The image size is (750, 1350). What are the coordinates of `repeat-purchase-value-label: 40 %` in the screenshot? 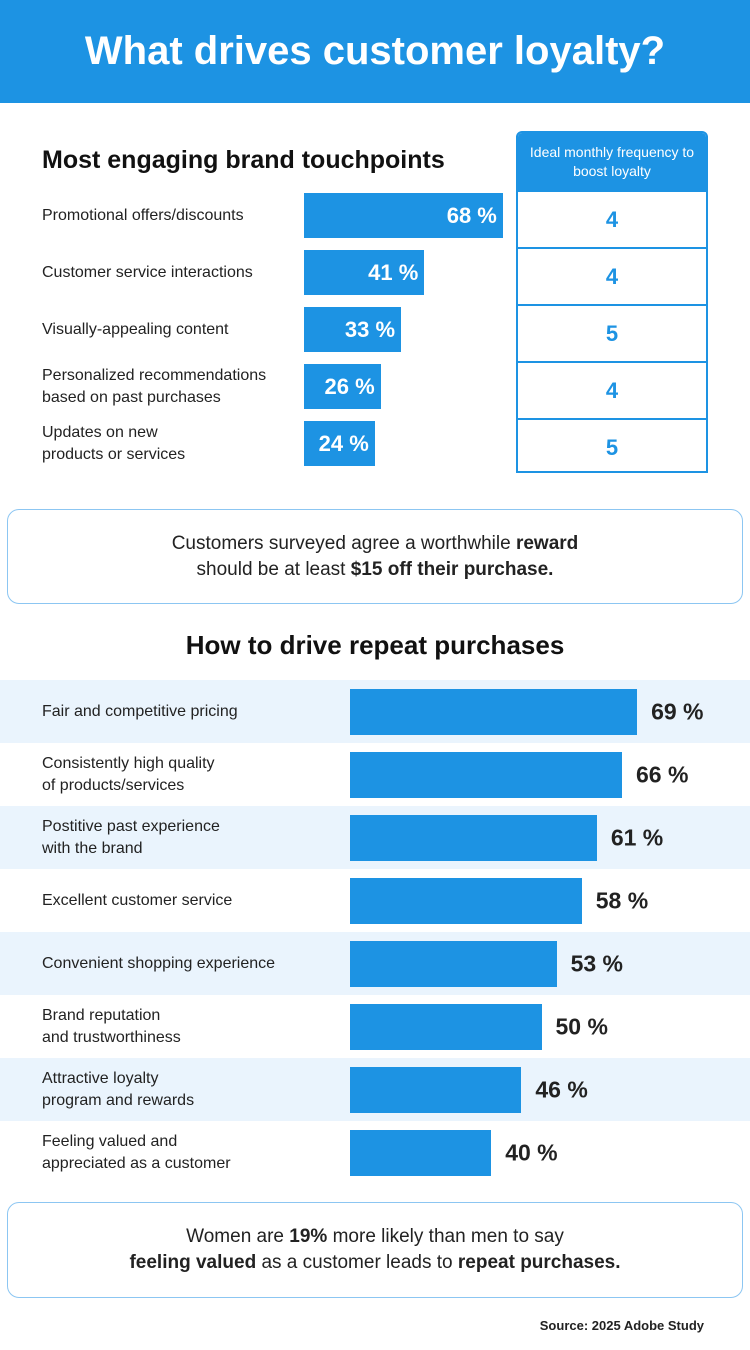 It's located at (531, 1152).